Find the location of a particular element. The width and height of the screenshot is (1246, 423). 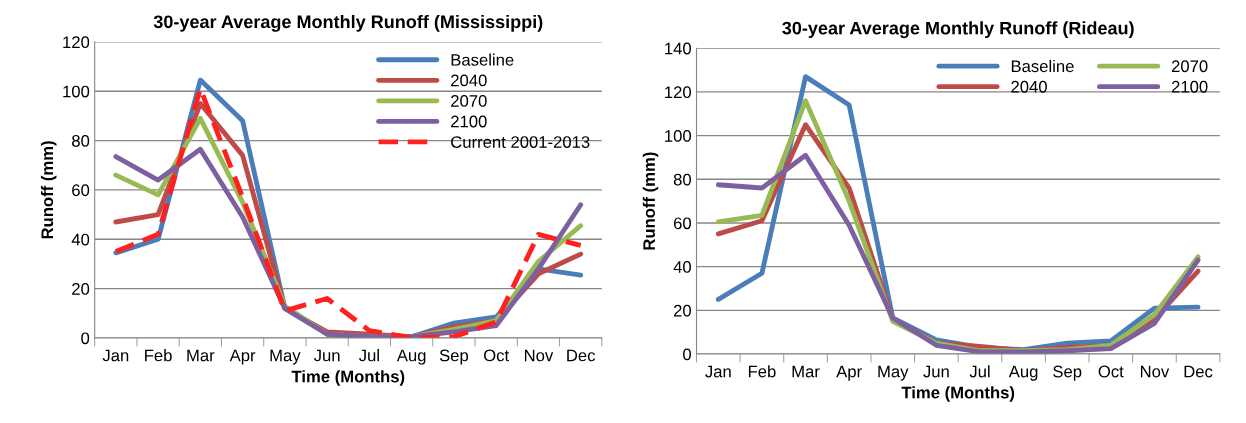

legend-label: Current 2001-2013 is located at coordinates (520, 142).